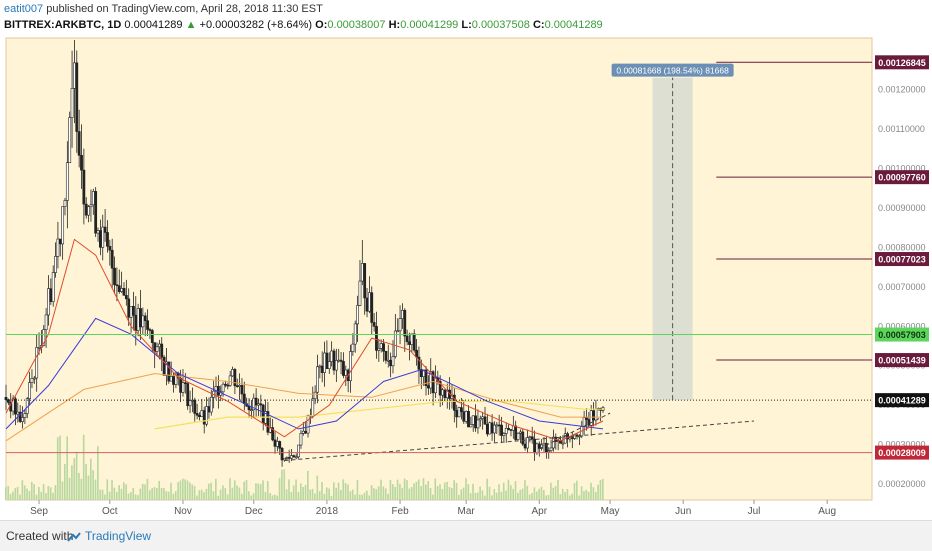  What do you see at coordinates (902, 484) in the screenshot?
I see `y-tick-label: 0.00020000` at bounding box center [902, 484].